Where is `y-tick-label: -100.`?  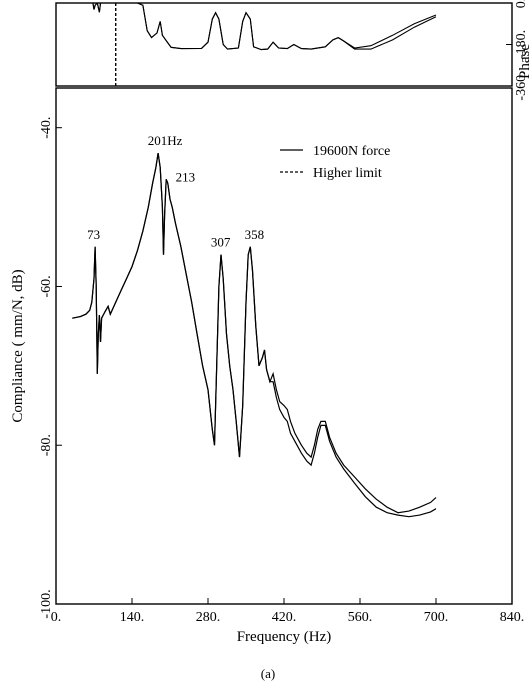 y-tick-label: -100. is located at coordinates (46, 603).